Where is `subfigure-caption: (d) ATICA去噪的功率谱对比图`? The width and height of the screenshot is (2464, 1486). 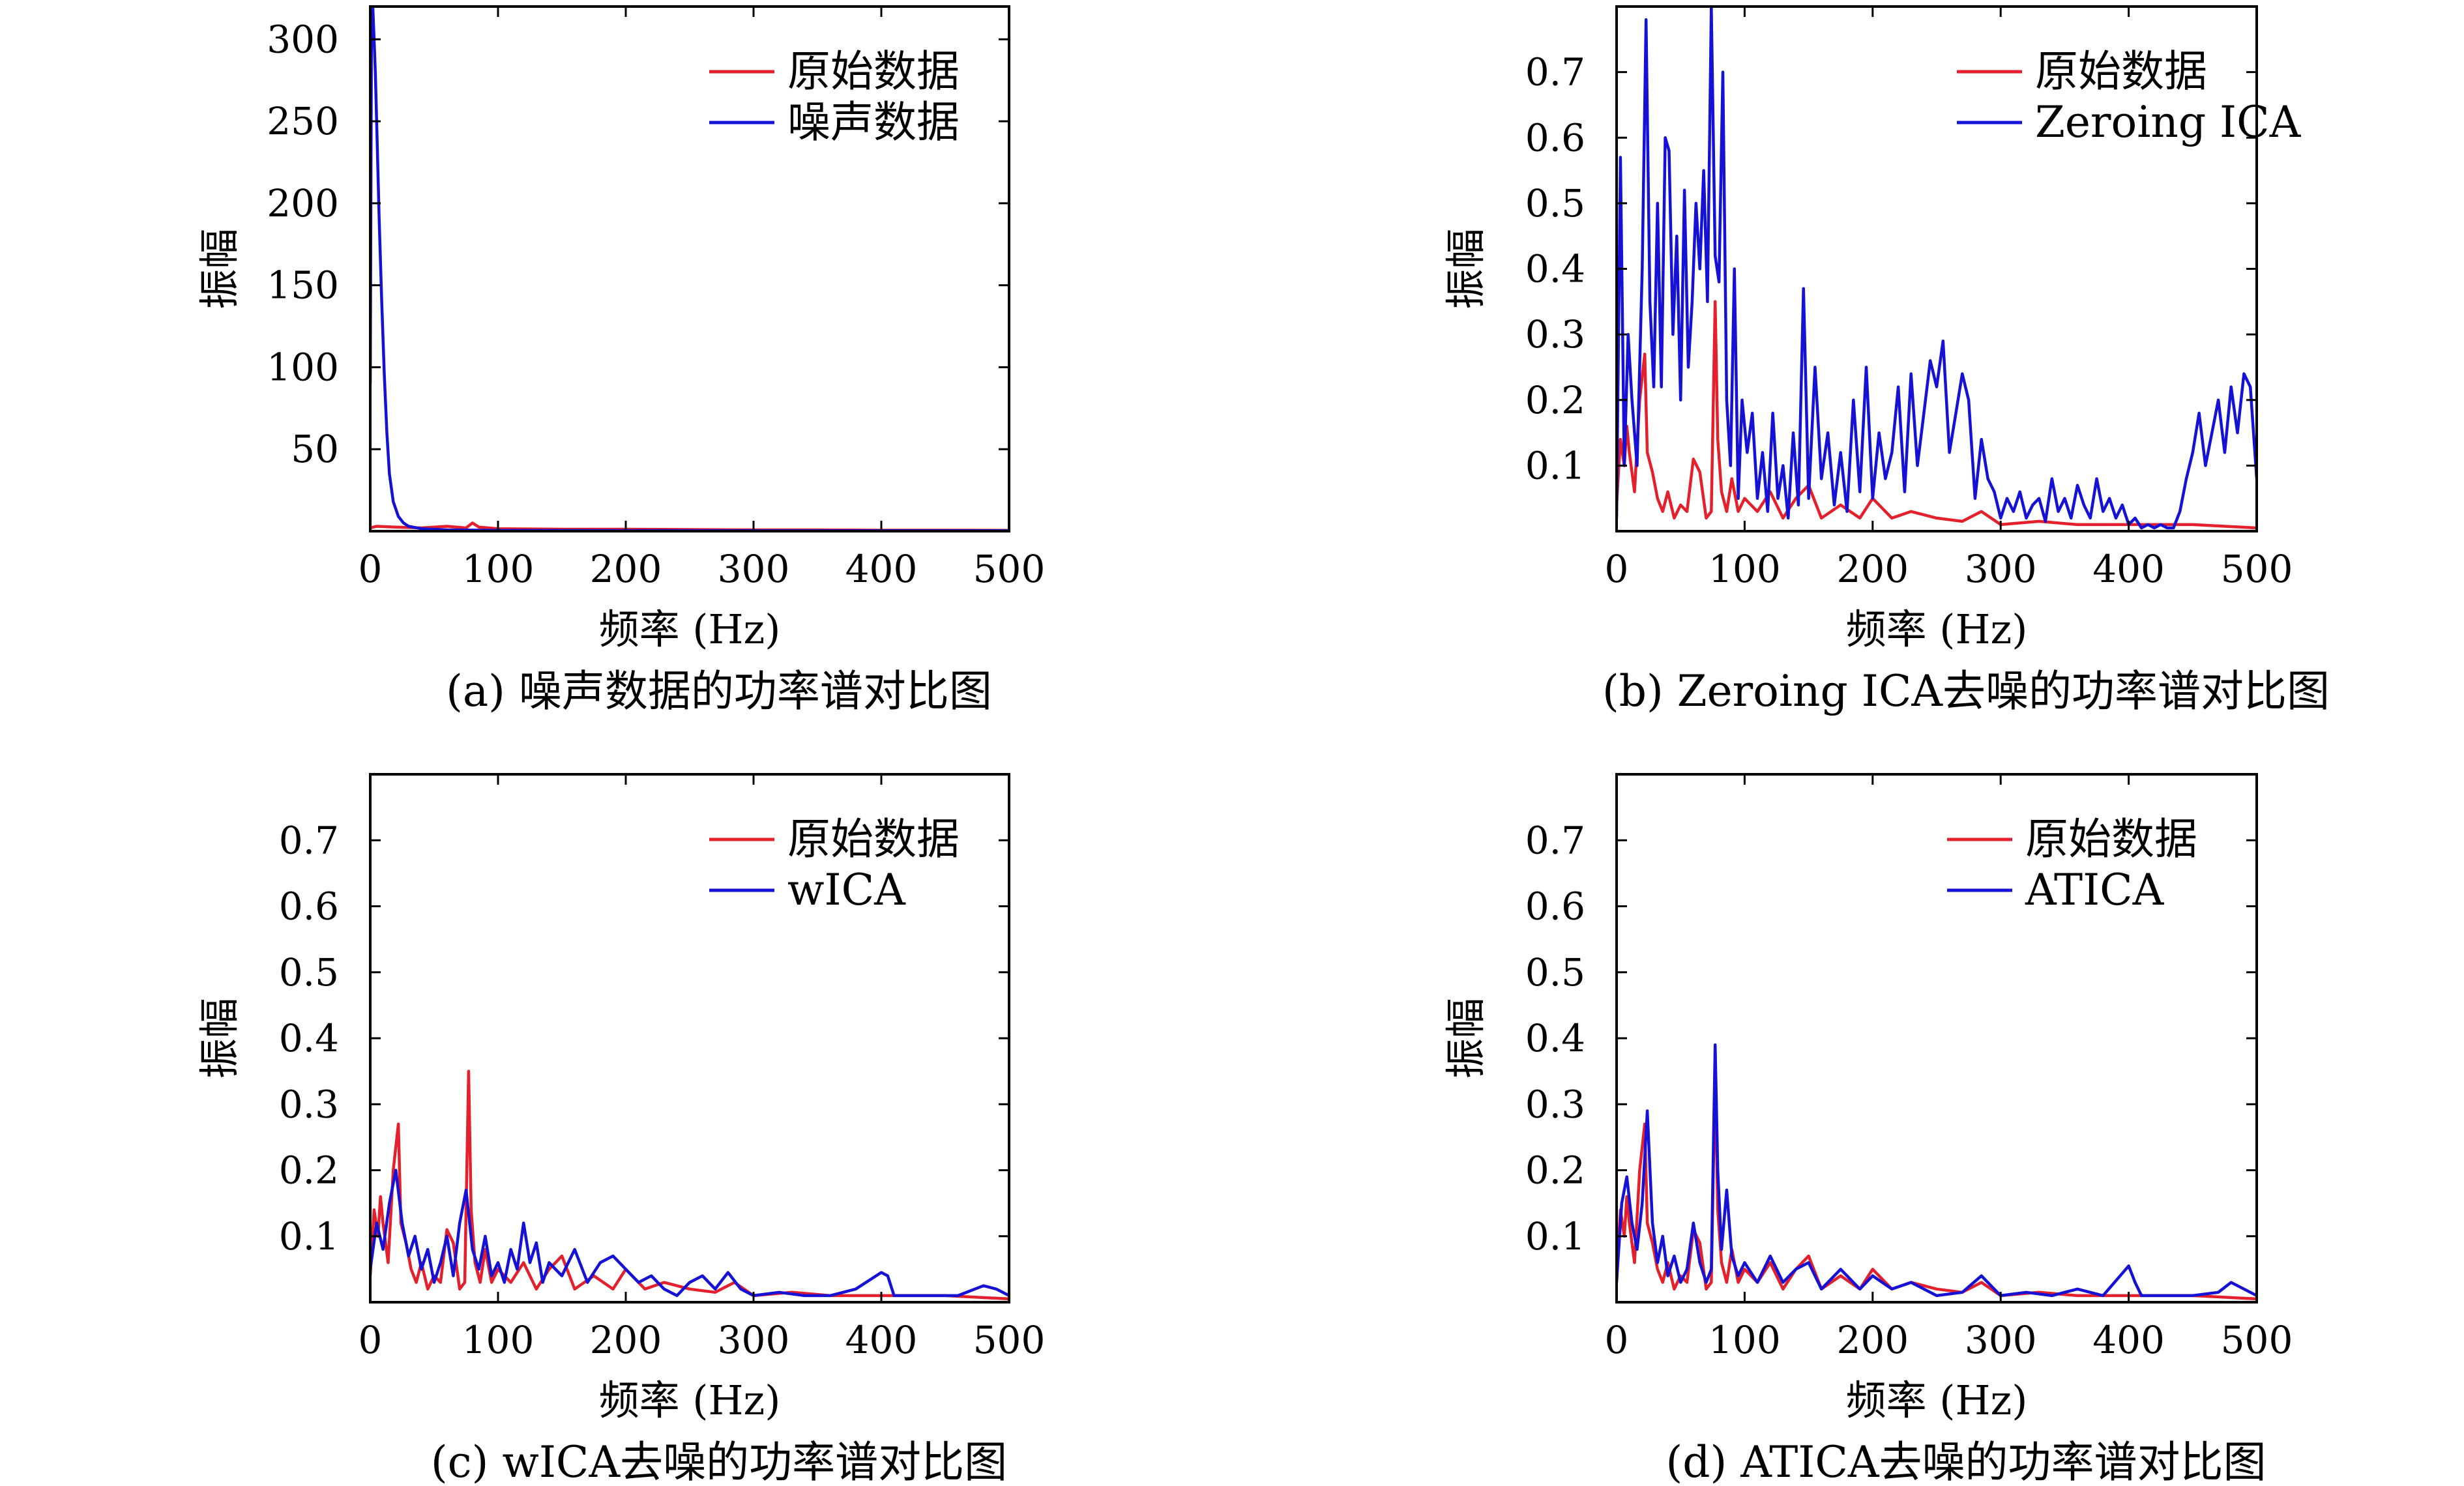
subfigure-caption: (d) ATICA去噪的功率谱对比图 is located at coordinates (1966, 1461).